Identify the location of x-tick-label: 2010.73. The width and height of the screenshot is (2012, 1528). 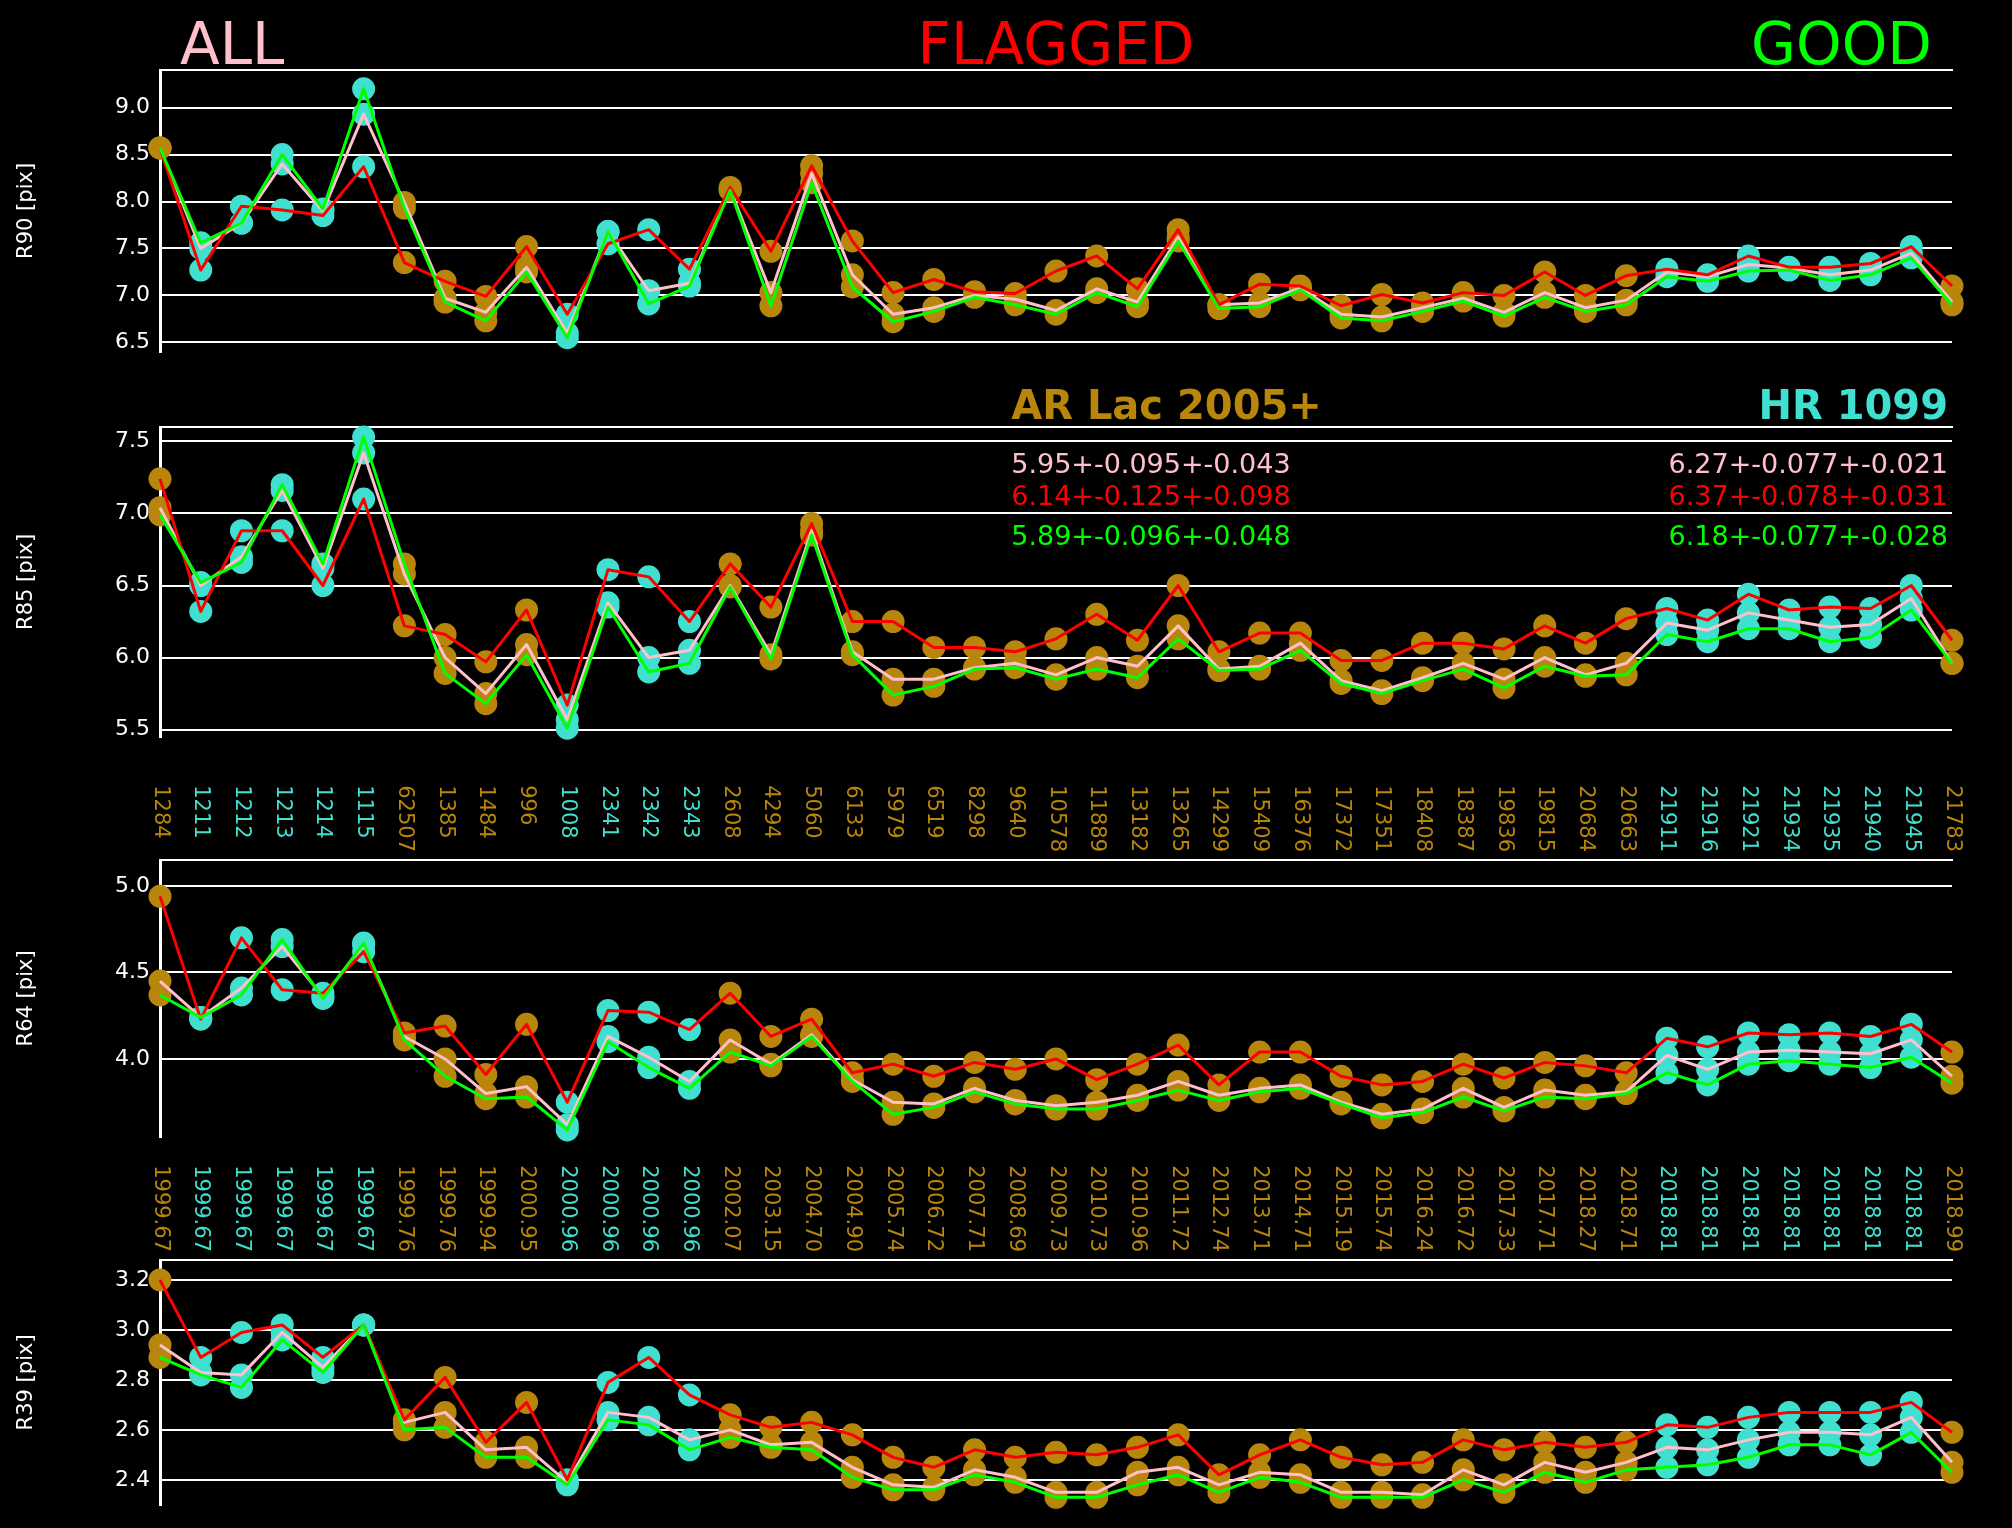
(1098, 1208).